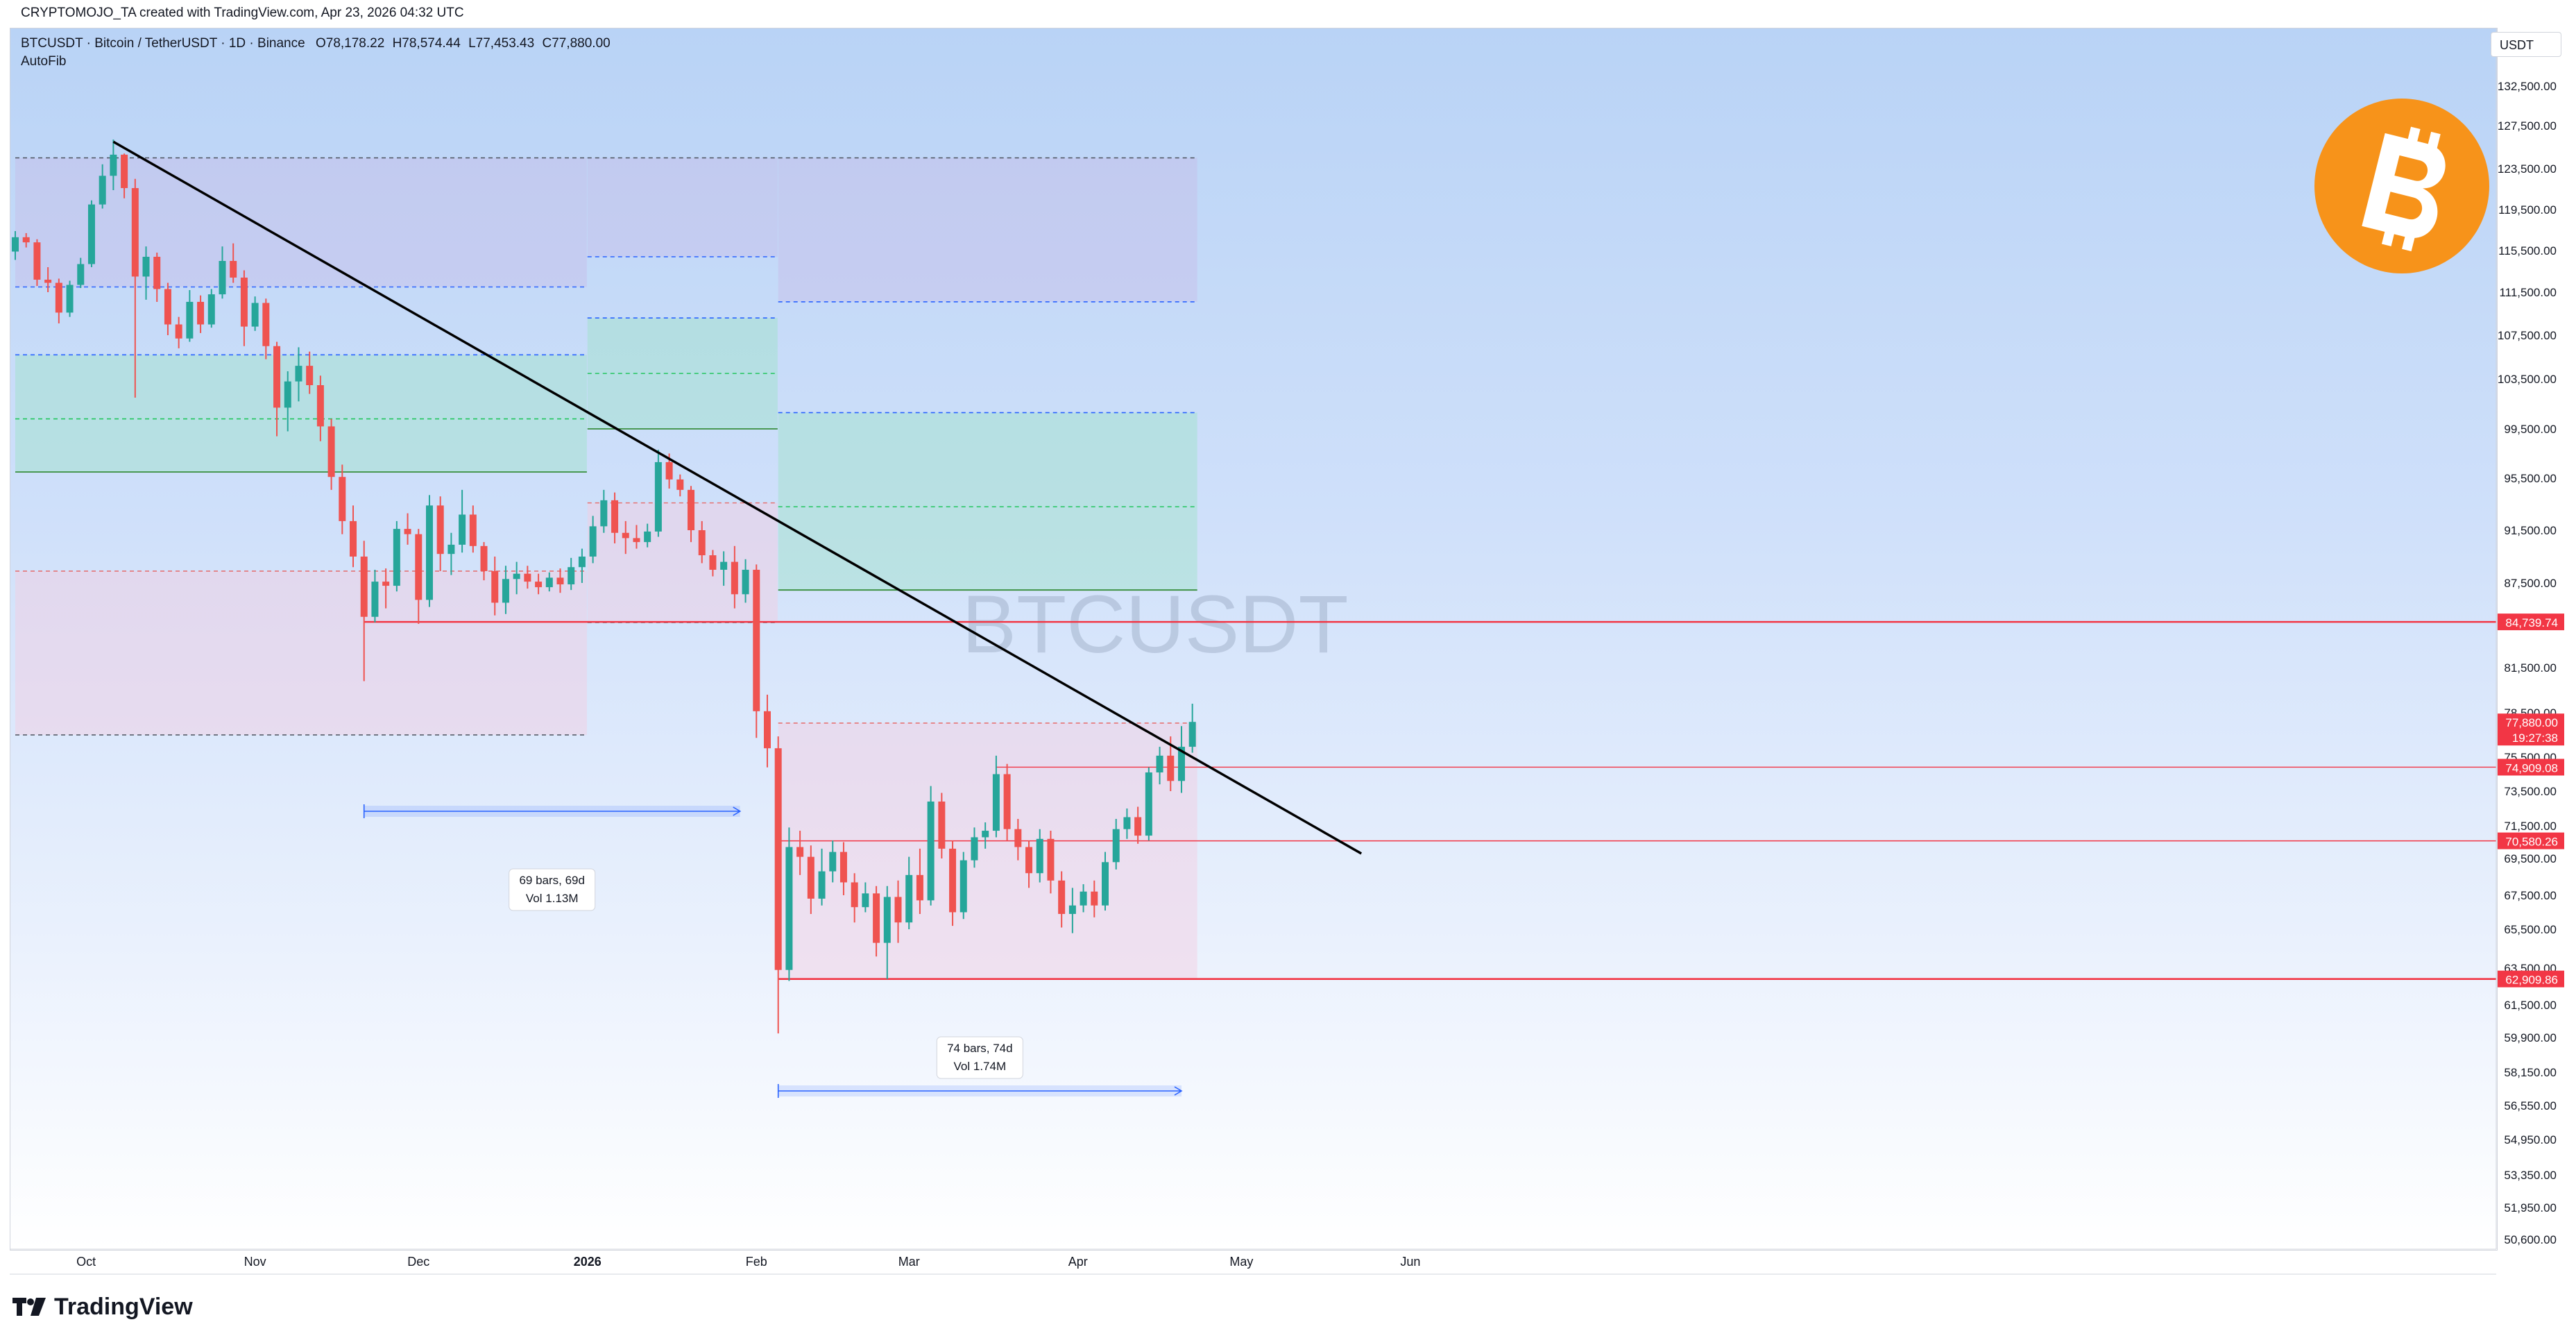 Image resolution: width=2576 pixels, height=1338 pixels. What do you see at coordinates (1410, 1262) in the screenshot?
I see `time-tick-8: Jun` at bounding box center [1410, 1262].